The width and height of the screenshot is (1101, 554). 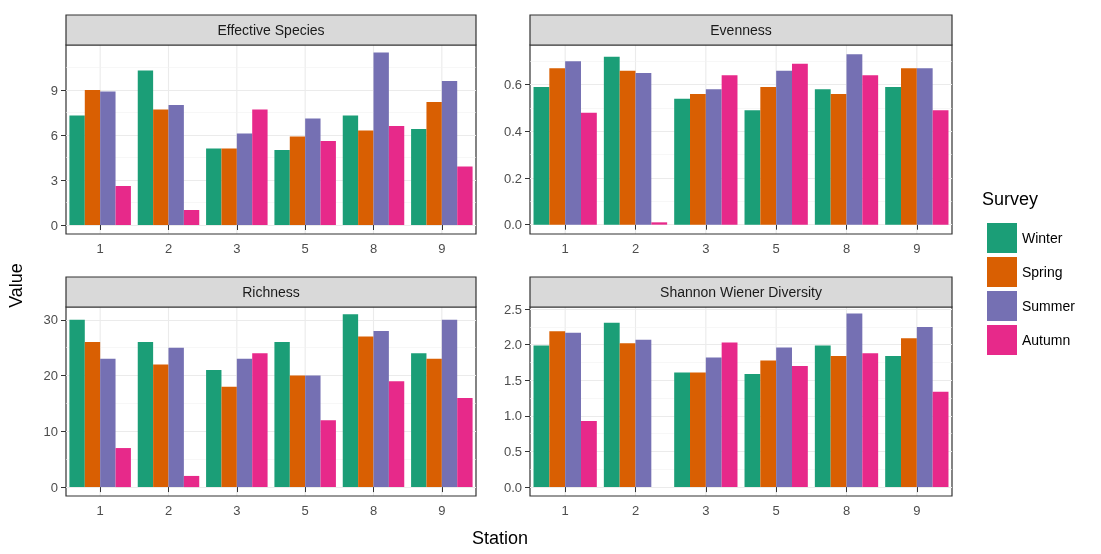 I want to click on y-tick-label: 20, so click(x=50, y=376).